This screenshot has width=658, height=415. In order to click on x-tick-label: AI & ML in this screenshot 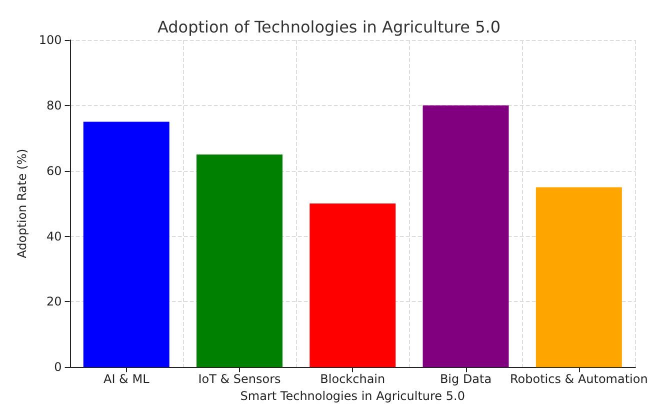, I will do `click(126, 379)`.